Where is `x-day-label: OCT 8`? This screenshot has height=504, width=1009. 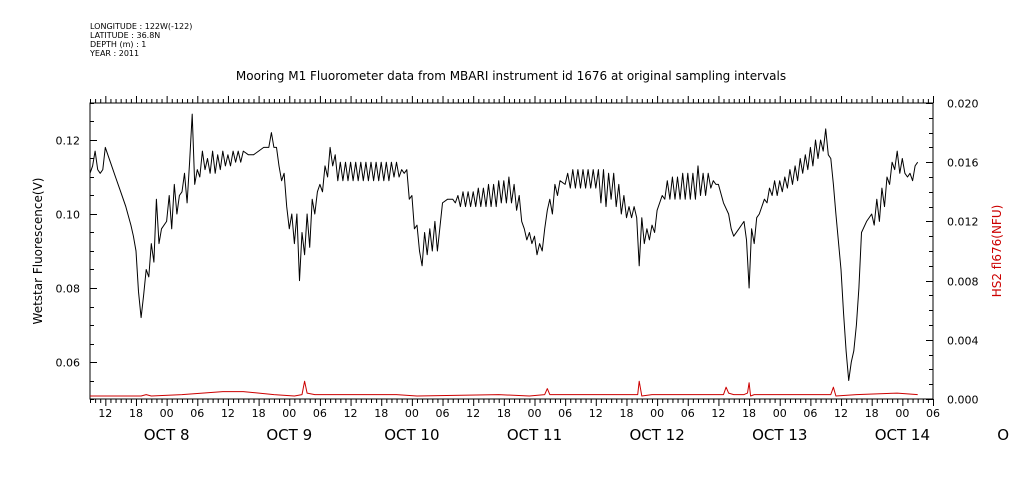 x-day-label: OCT 8 is located at coordinates (167, 435).